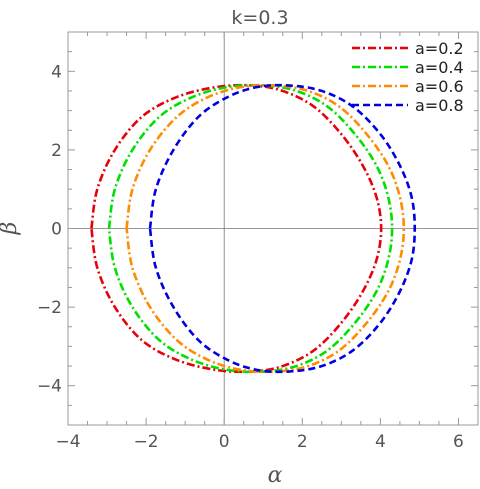 The width and height of the screenshot is (480, 489). What do you see at coordinates (49, 308) in the screenshot?
I see `y-tick-label: −2` at bounding box center [49, 308].